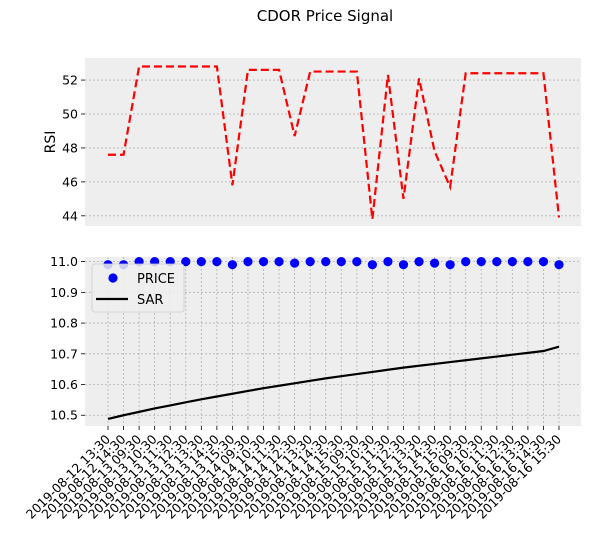 This screenshot has height=540, width=591. I want to click on rsi-y-ticks: 44 46 48 50 52, so click(73, 148).